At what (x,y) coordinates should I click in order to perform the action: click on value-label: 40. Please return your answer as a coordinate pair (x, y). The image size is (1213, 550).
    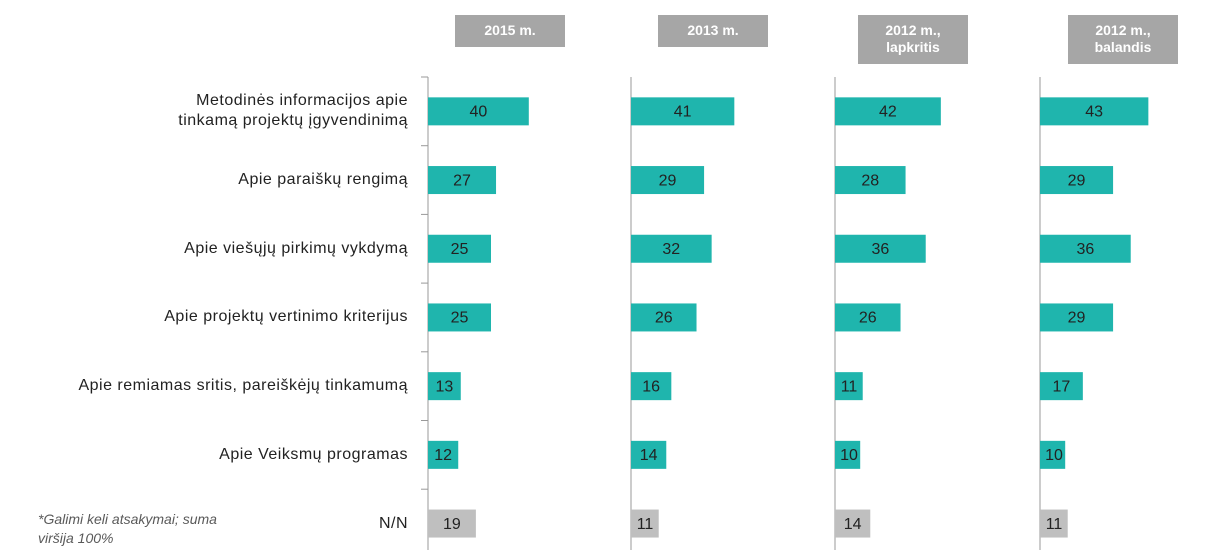
    Looking at the image, I should click on (479, 112).